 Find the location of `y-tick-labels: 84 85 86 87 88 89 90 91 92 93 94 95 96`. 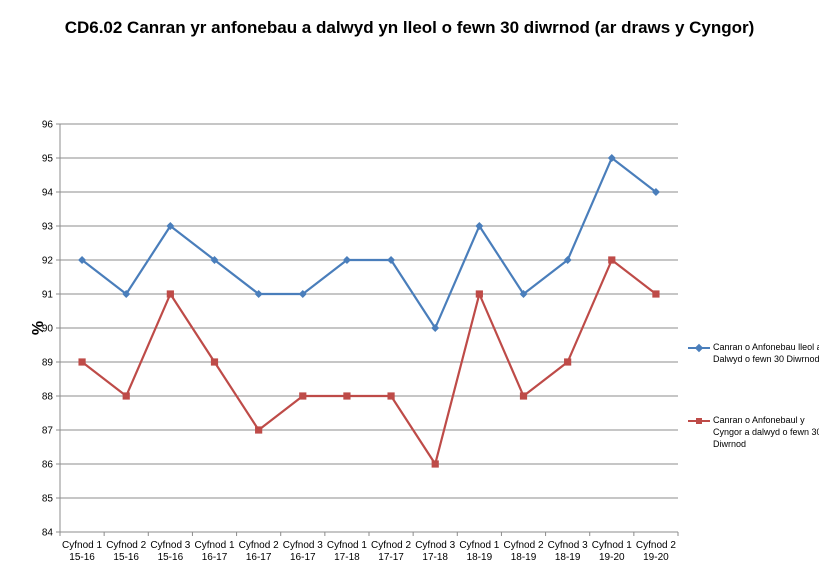

y-tick-labels: 84 85 86 87 88 89 90 91 92 93 94 95 96 is located at coordinates (48, 329).